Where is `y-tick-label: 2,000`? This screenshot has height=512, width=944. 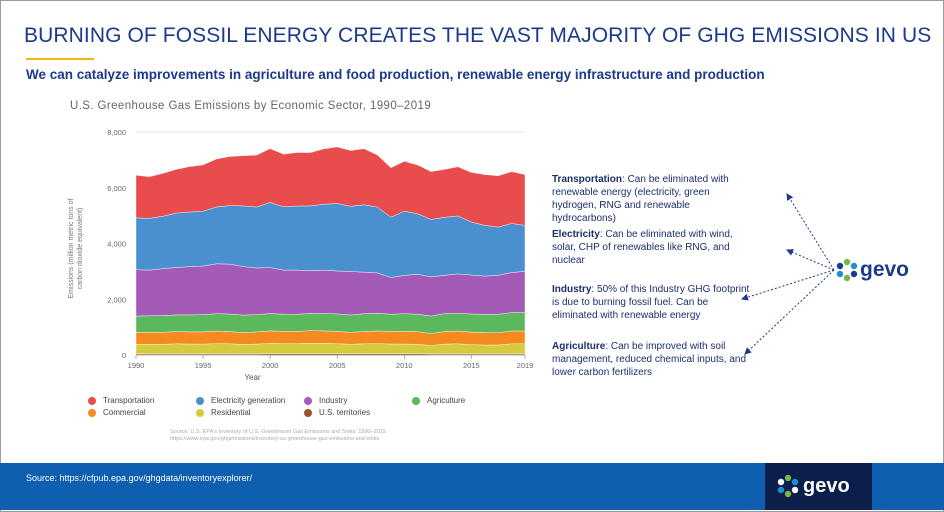 y-tick-label: 2,000 is located at coordinates (116, 299).